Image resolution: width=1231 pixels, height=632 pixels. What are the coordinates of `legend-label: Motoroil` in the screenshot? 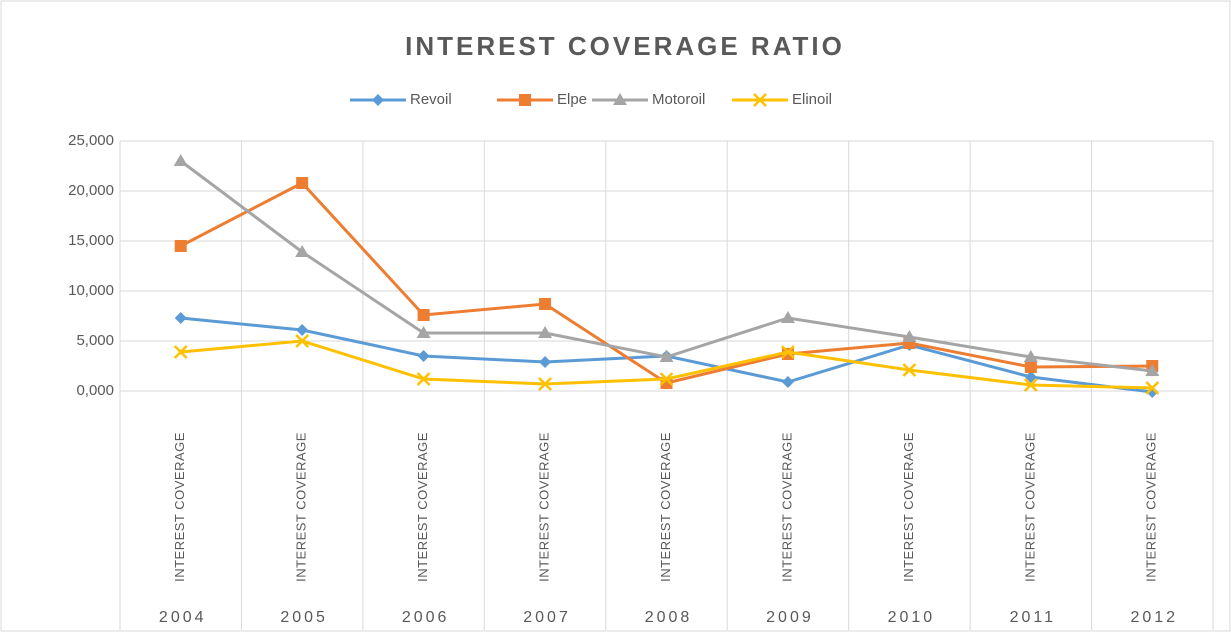 It's located at (678, 99).